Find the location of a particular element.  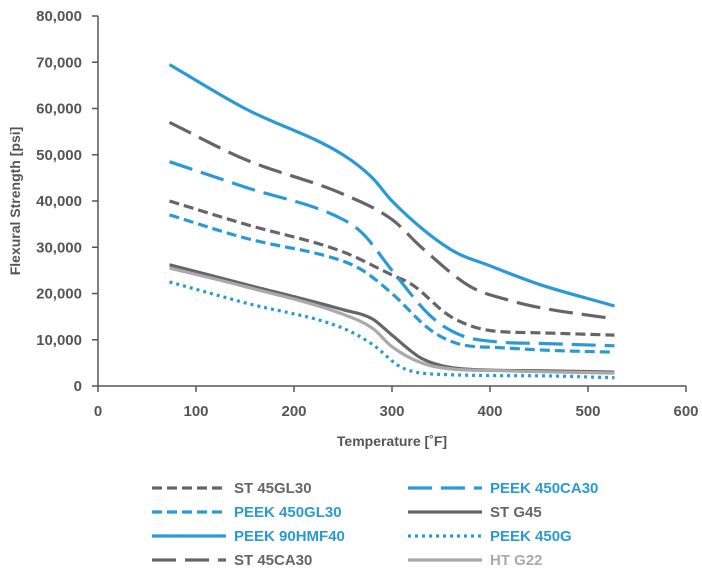

x-tick-group: 0 100 200 300 400 500 600 is located at coordinates (396, 403).